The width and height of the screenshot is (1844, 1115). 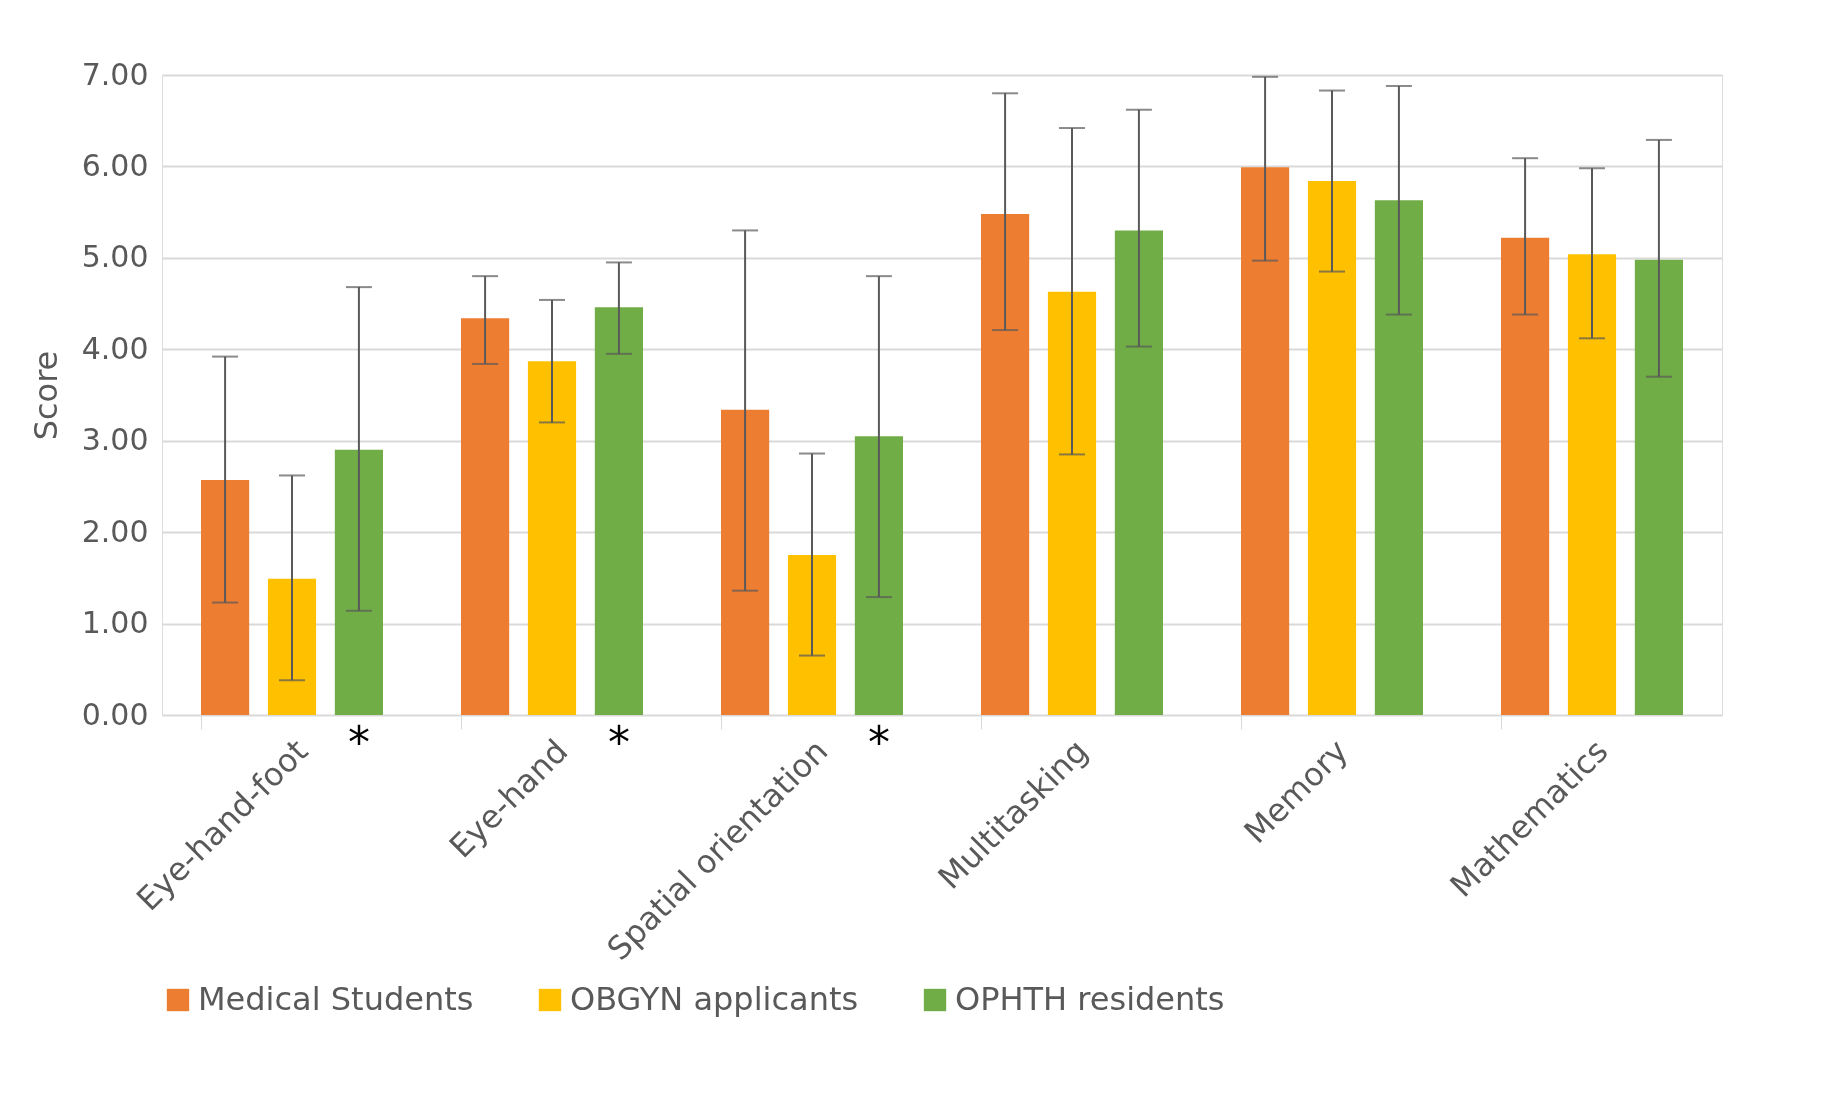 What do you see at coordinates (115, 440) in the screenshot?
I see `y-tick-label: 3.00` at bounding box center [115, 440].